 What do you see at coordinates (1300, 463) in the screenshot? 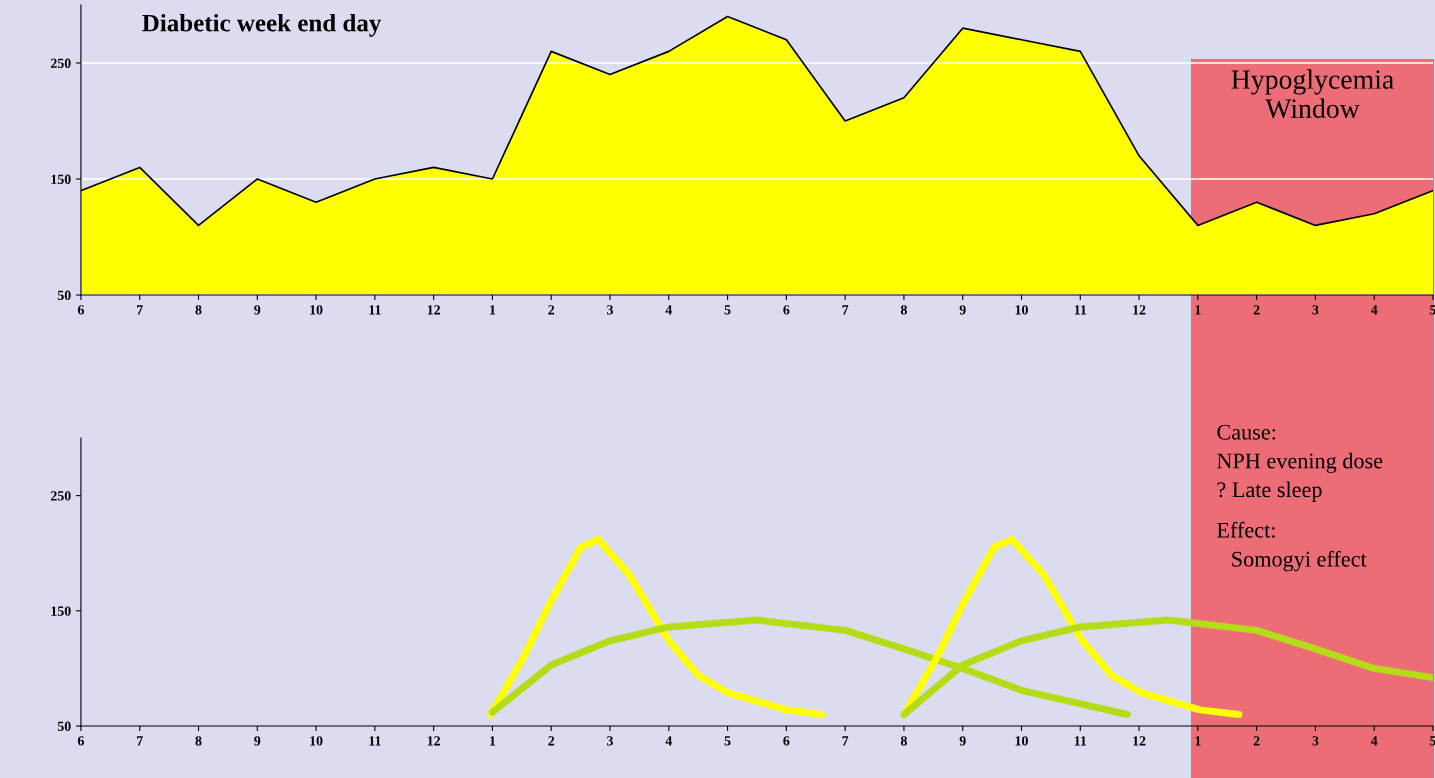
I see `annotation: NPH evening dose` at bounding box center [1300, 463].